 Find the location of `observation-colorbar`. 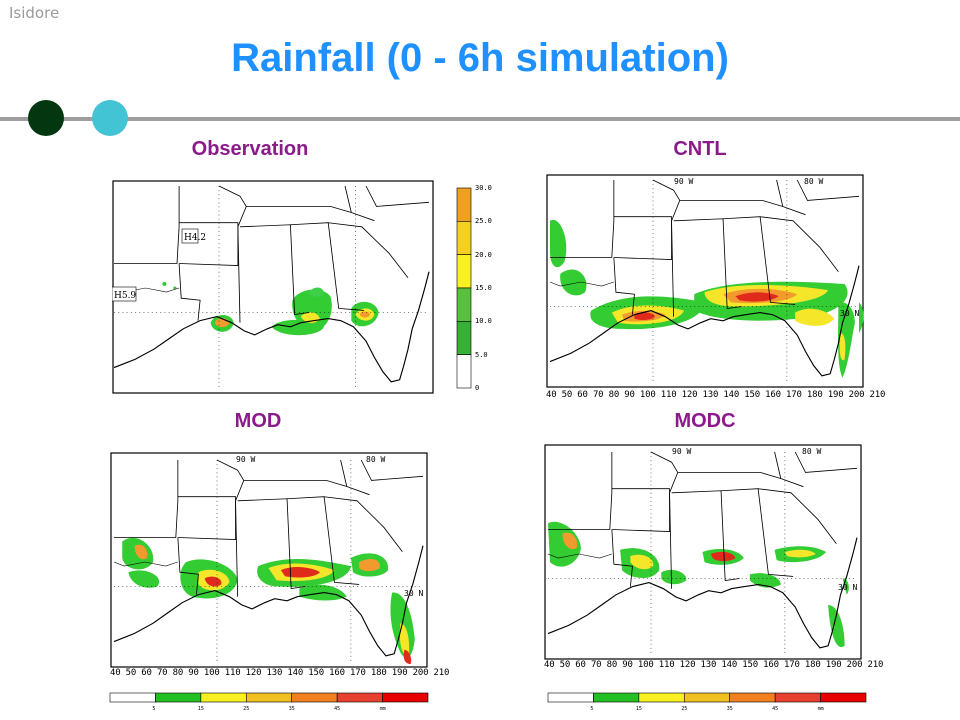

observation-colorbar is located at coordinates (464, 291).